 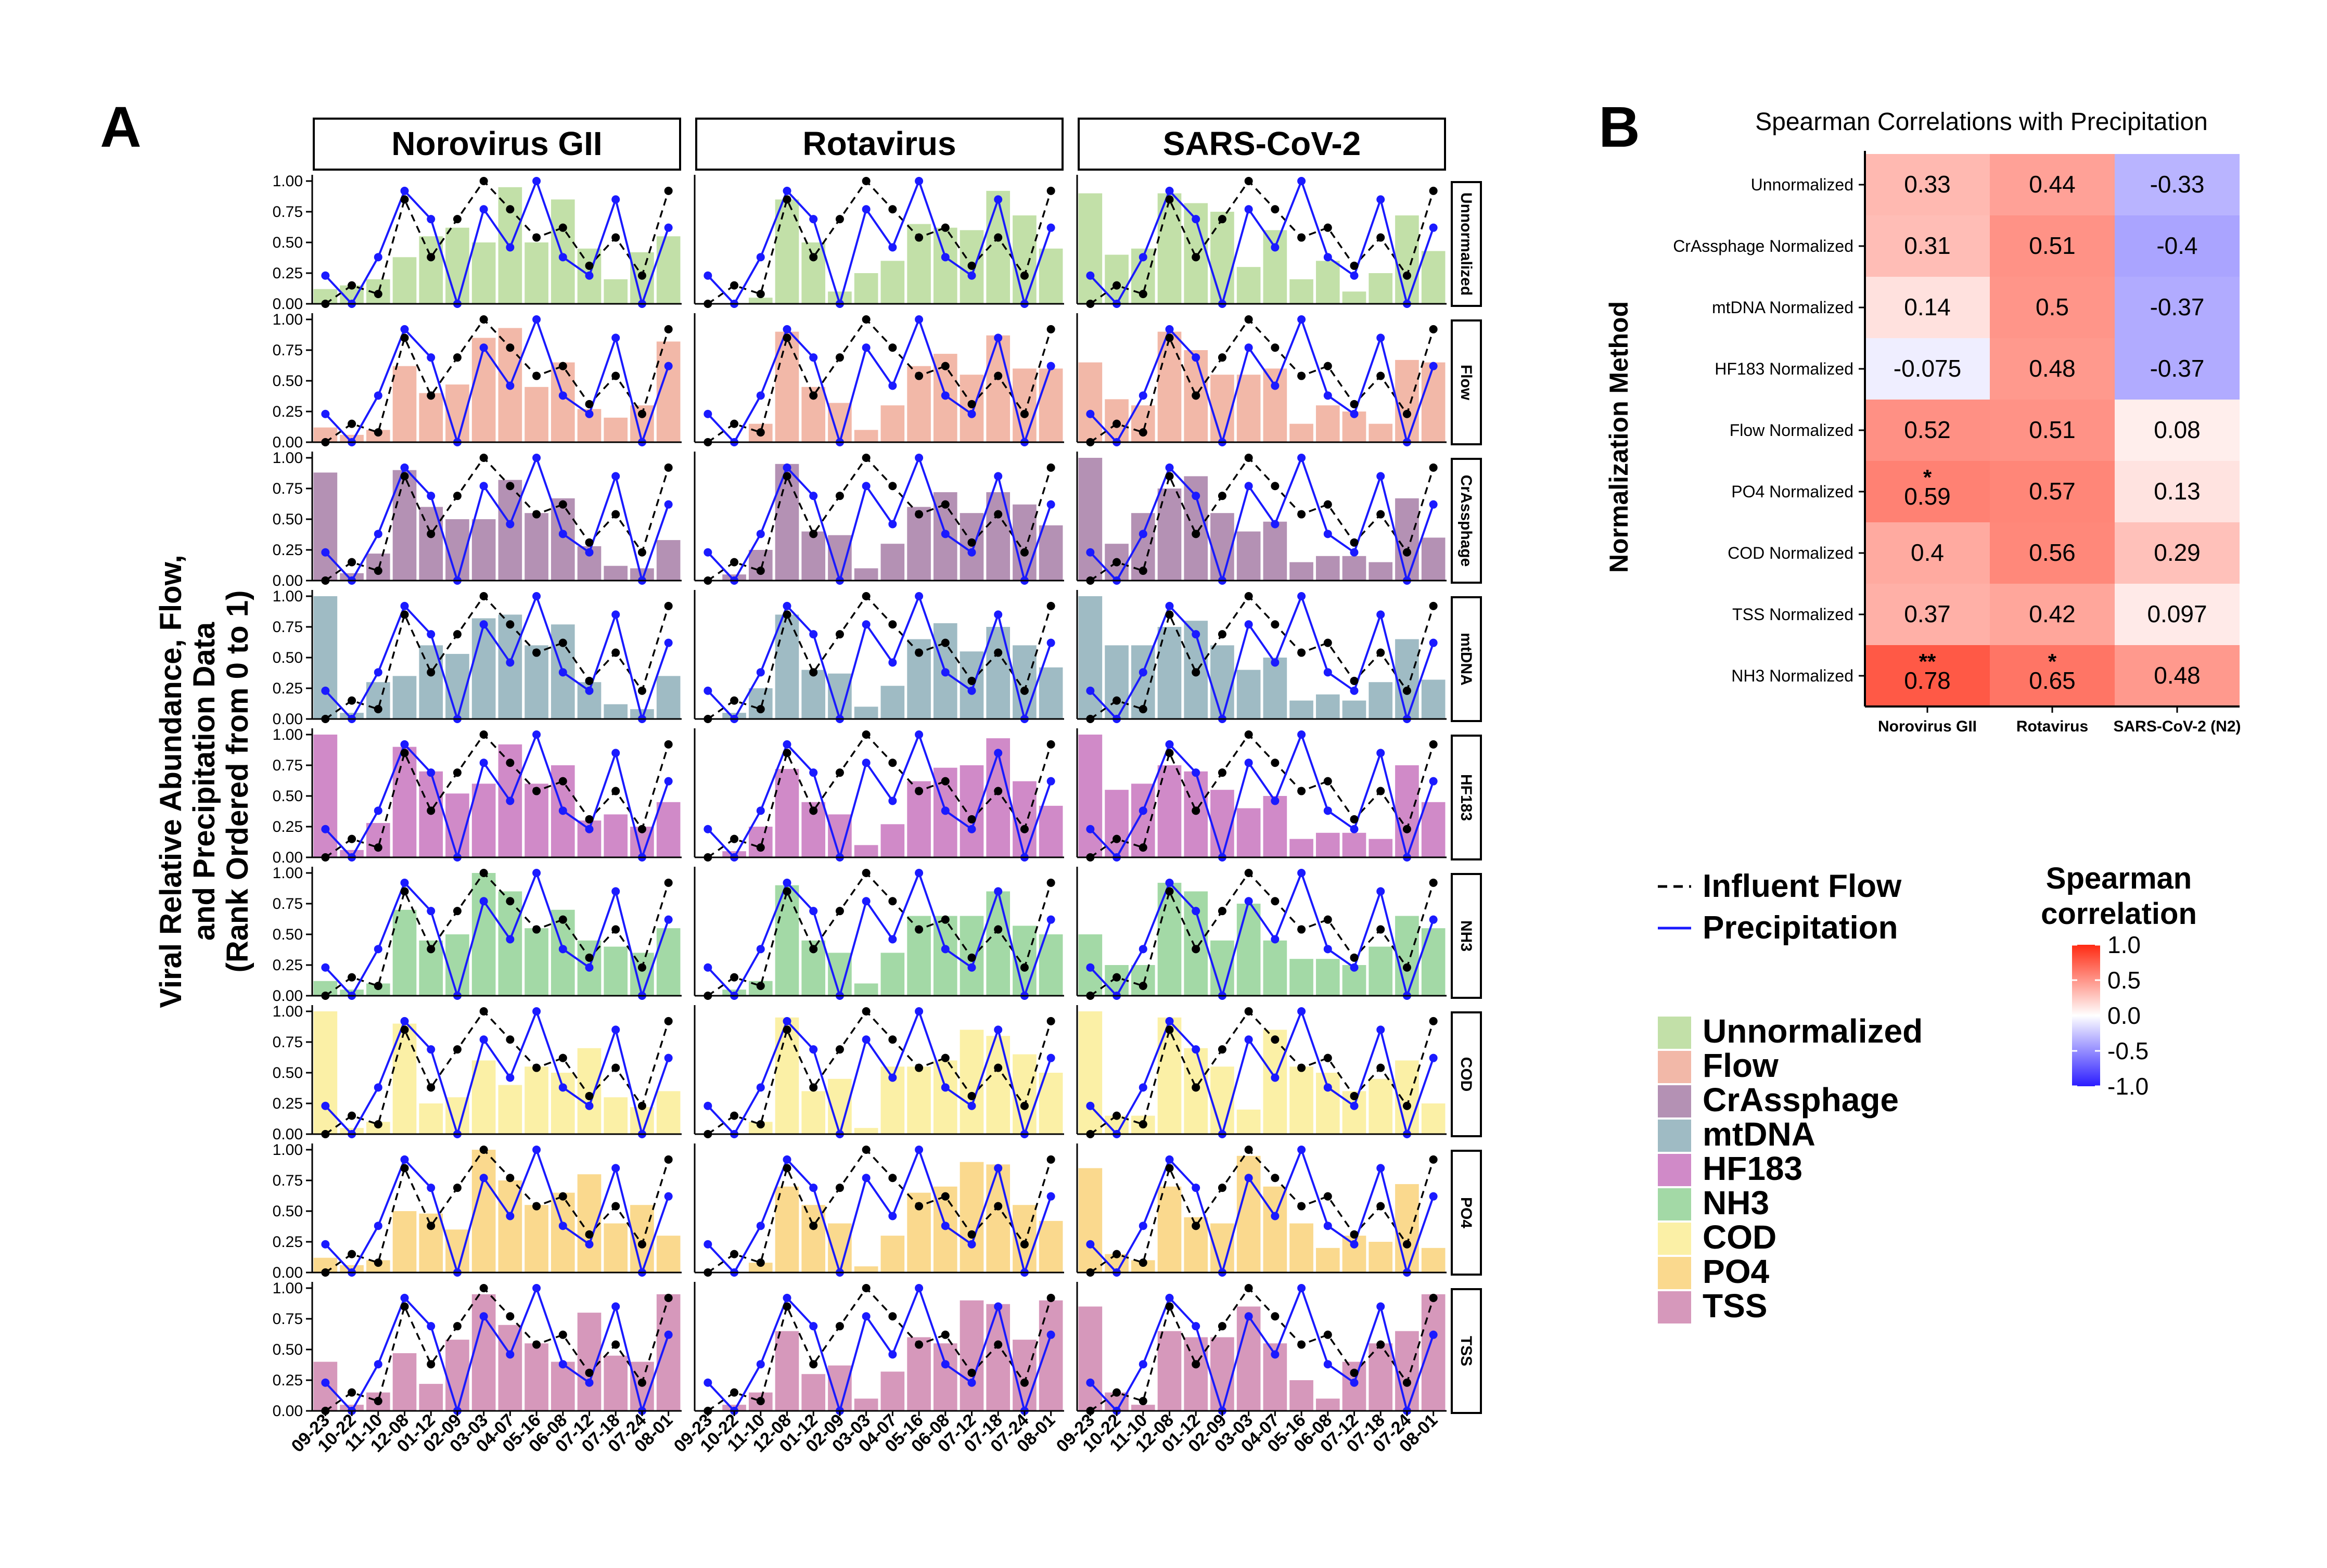 I want to click on significance-marker: **, so click(x=1928, y=661).